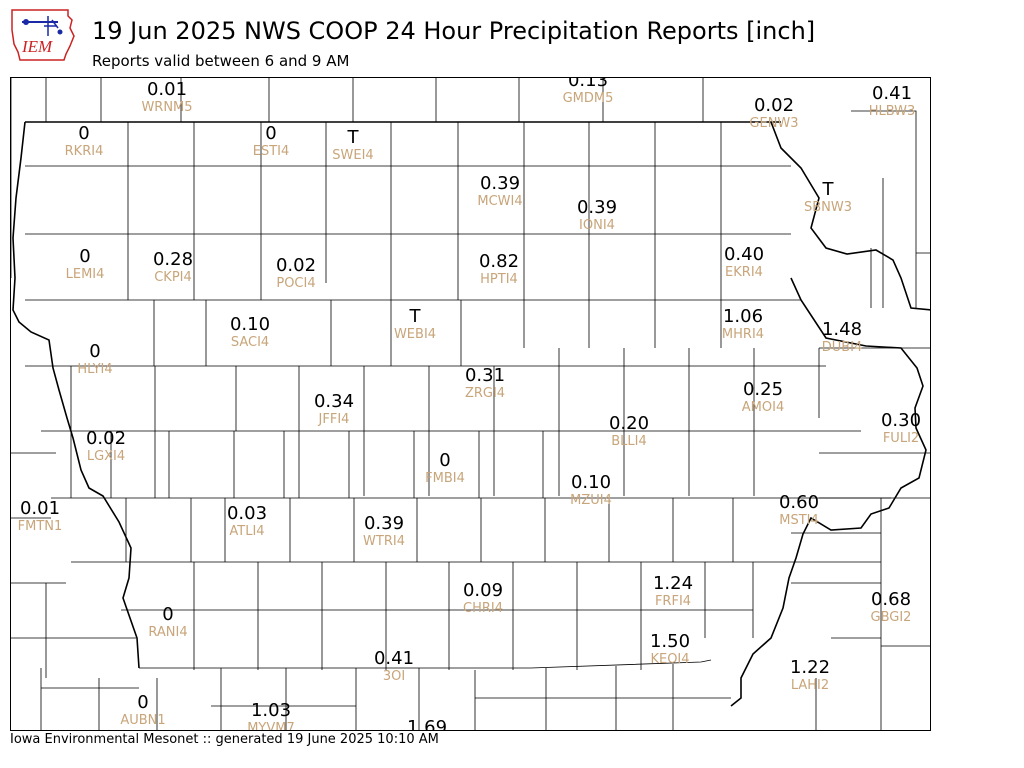 The width and height of the screenshot is (1024, 768). What do you see at coordinates (173, 268) in the screenshot?
I see `station-report: 0.28 CKPI4` at bounding box center [173, 268].